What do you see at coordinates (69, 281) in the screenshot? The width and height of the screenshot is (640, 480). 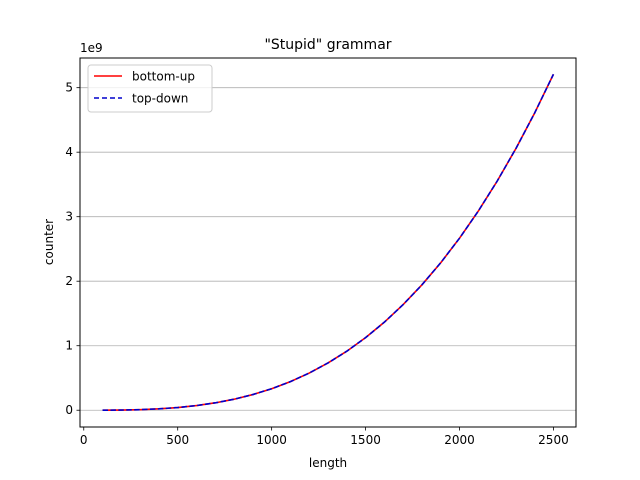 I see `y-tick-label: 2` at bounding box center [69, 281].